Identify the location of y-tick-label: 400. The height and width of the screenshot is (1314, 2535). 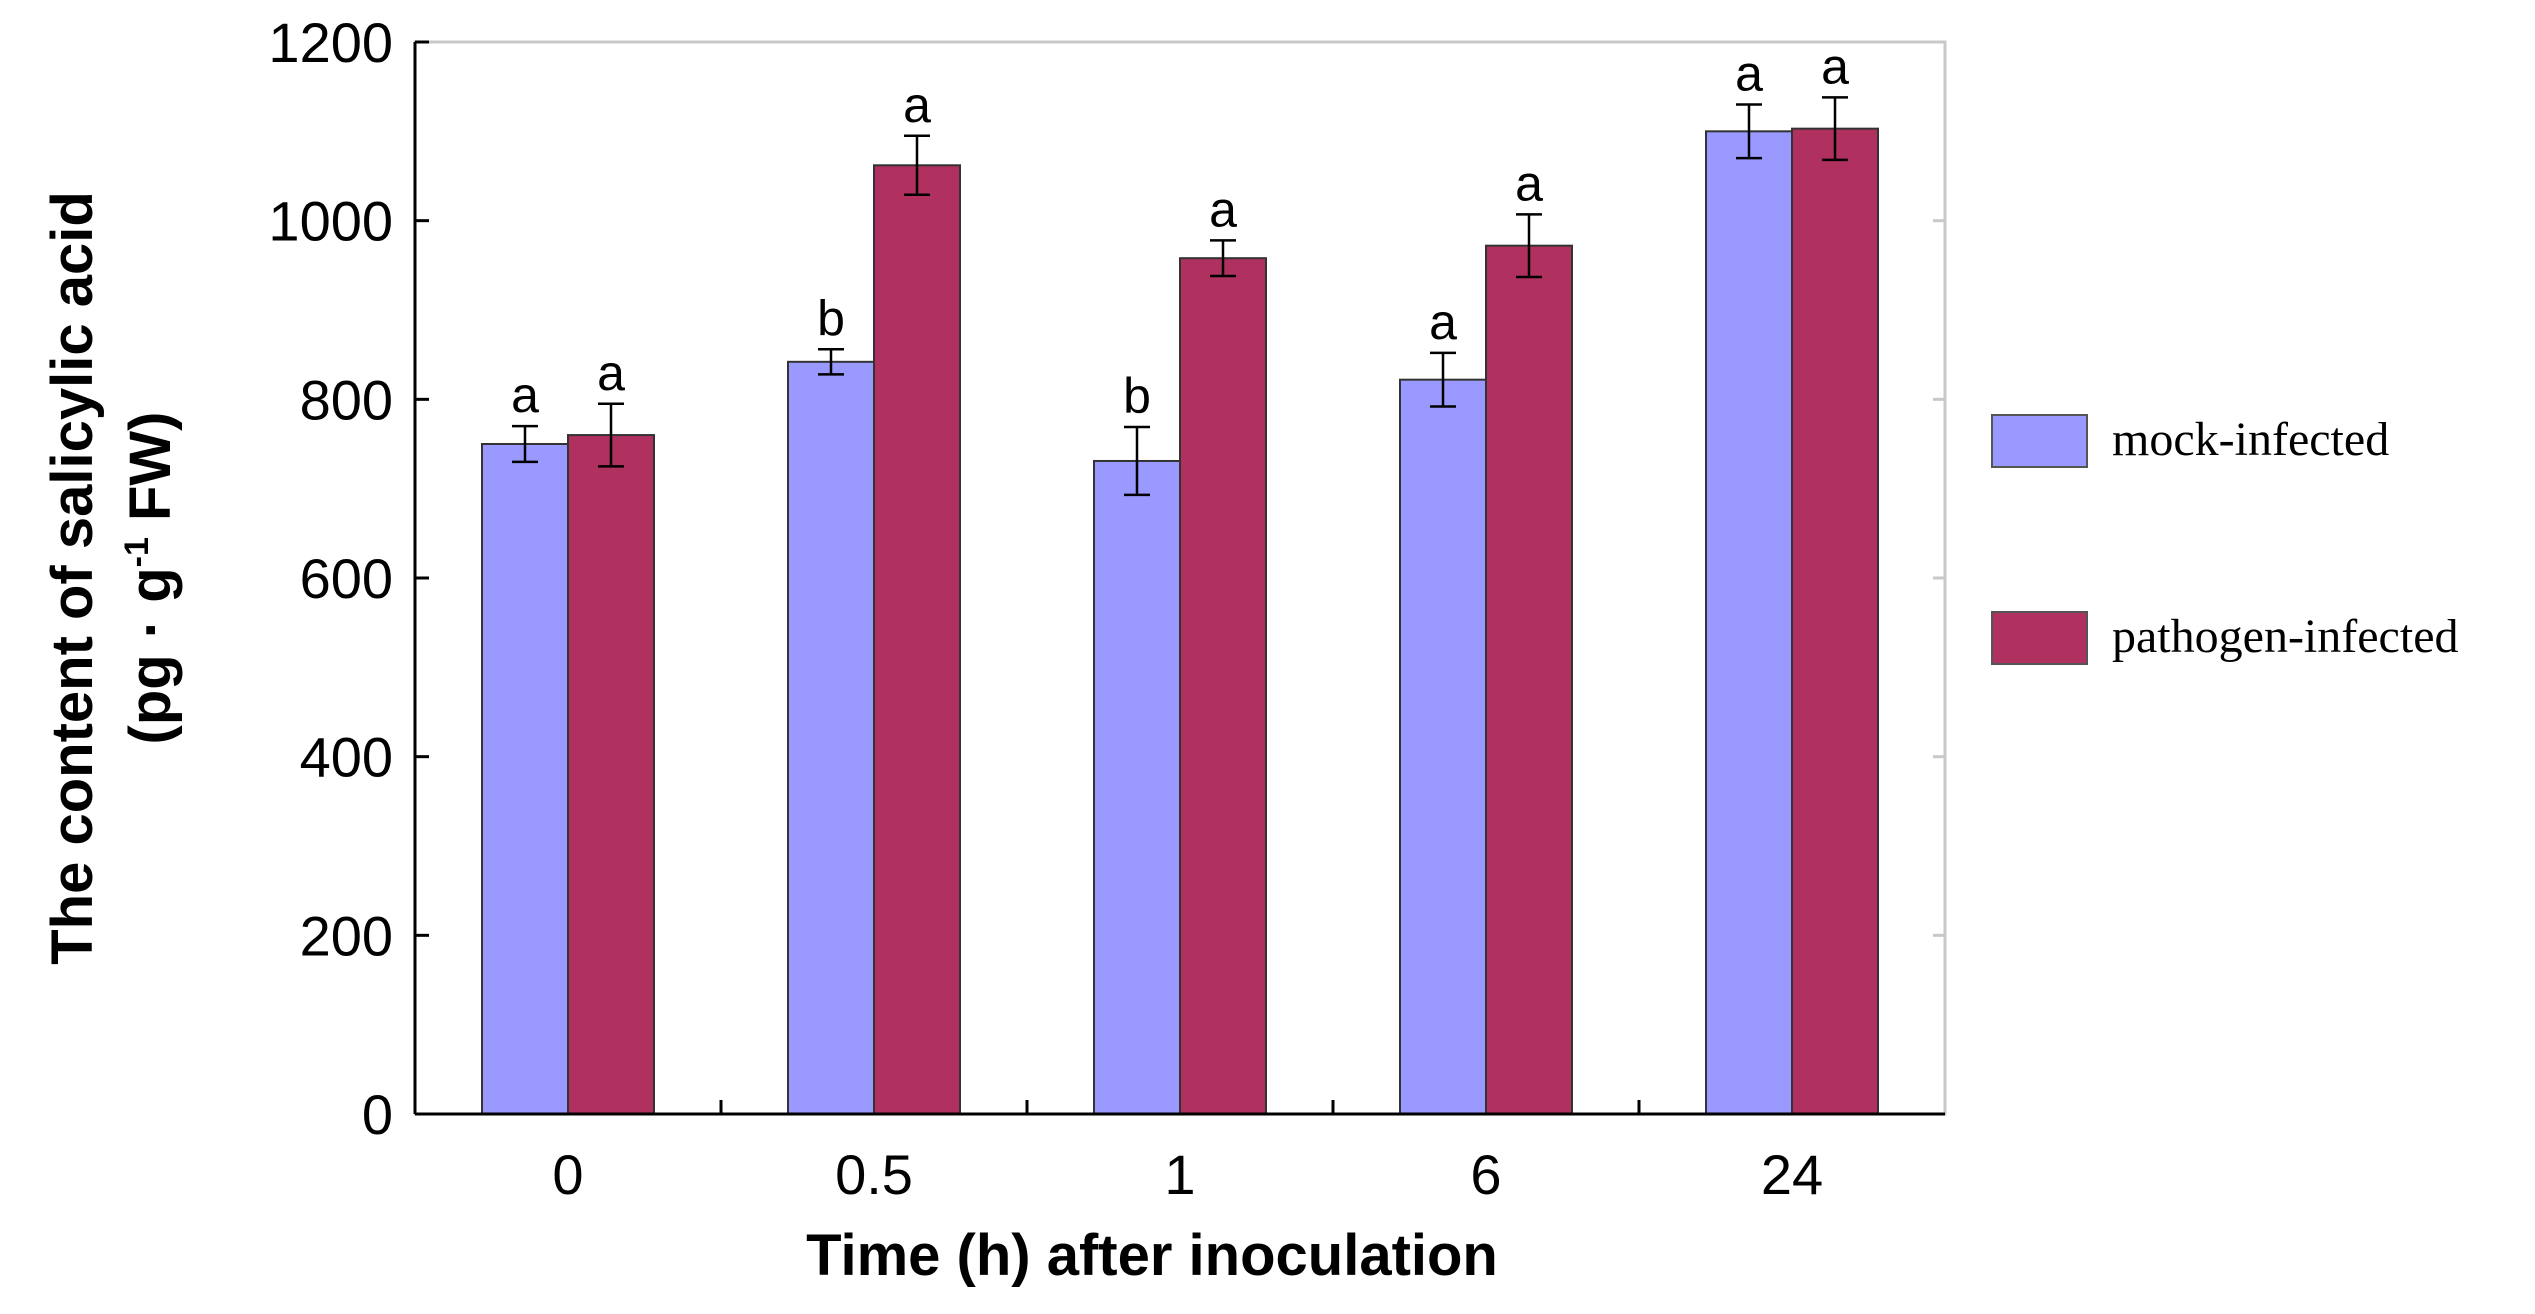
(346, 757).